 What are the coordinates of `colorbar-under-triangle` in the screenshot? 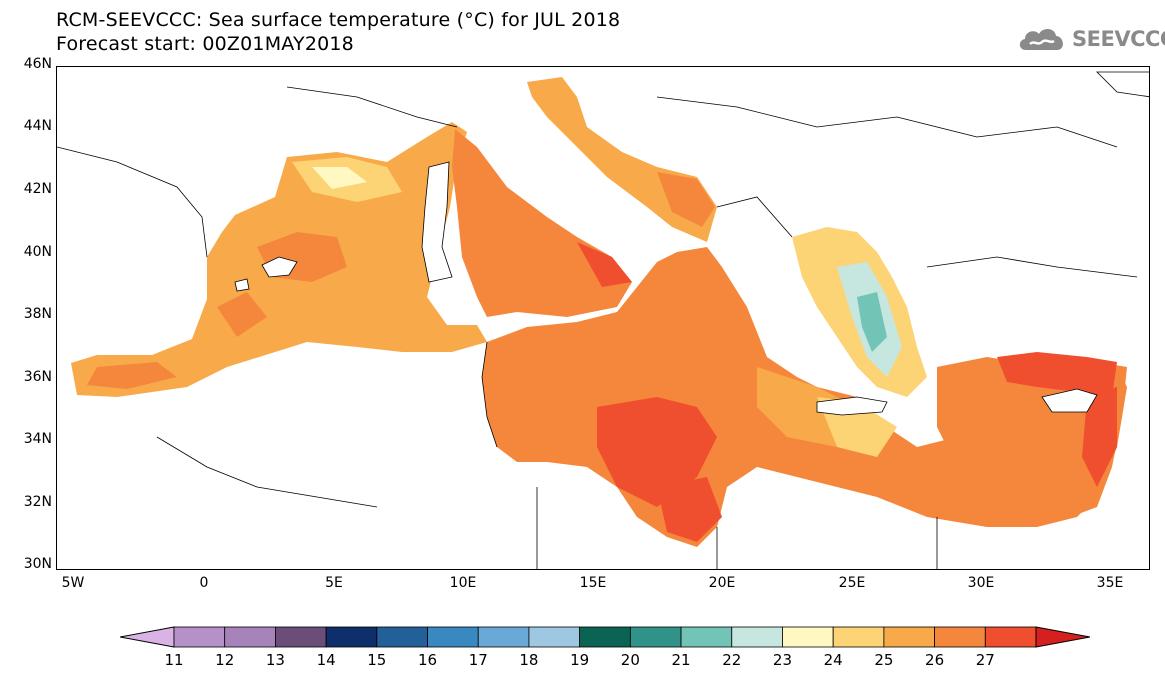 It's located at (147, 637).